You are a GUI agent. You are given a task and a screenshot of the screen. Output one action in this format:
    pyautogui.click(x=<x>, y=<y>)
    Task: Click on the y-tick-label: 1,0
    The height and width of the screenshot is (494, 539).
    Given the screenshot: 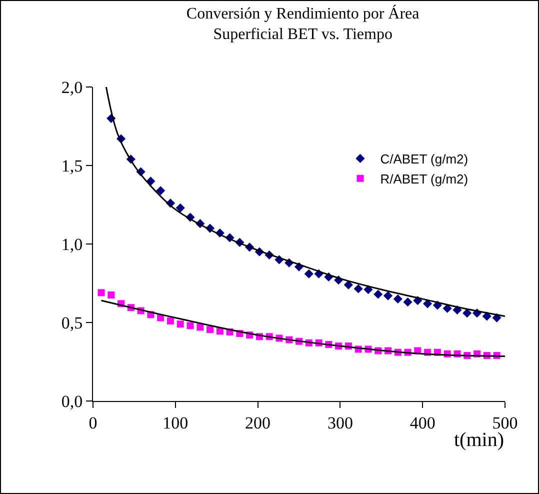 What is the action you would take?
    pyautogui.click(x=72, y=244)
    